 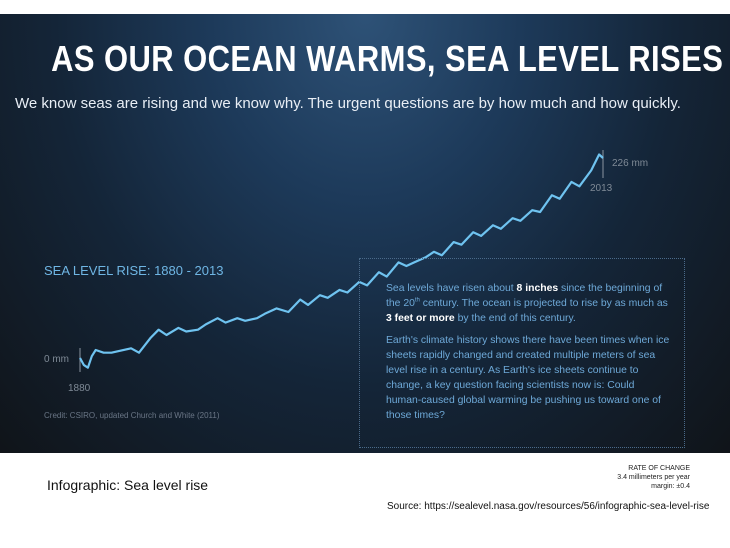 I want to click on page-title: AS OUR OCEAN WARMS, SEA LEVEL RISES, so click(x=387, y=58).